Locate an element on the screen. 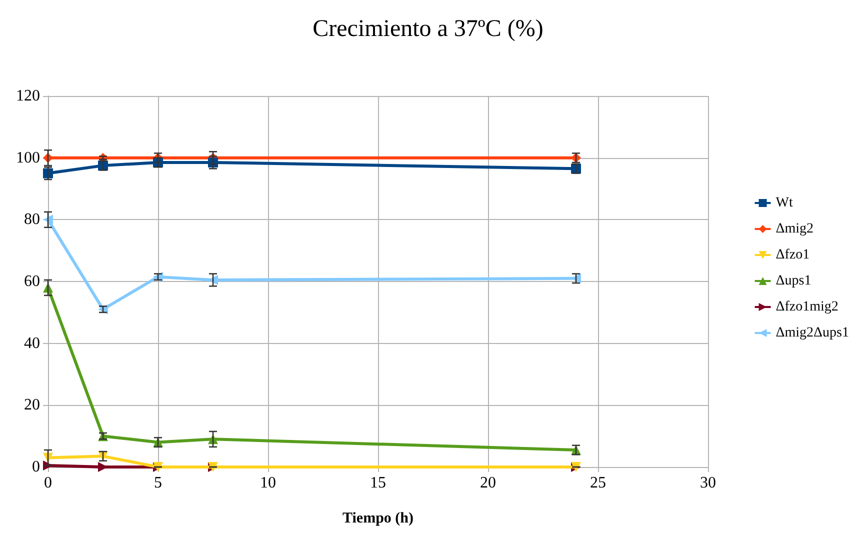 Image resolution: width=856 pixels, height=536 pixels. x-tick-label: 10 is located at coordinates (268, 483).